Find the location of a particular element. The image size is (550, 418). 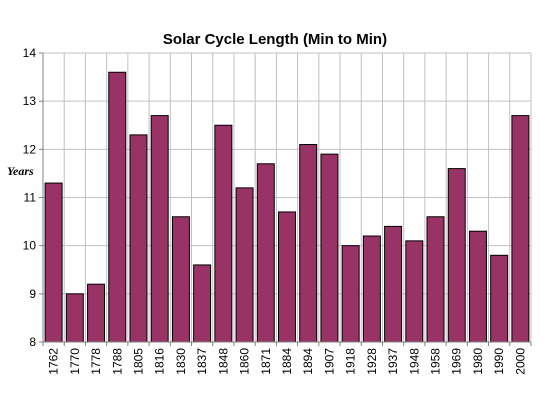

y-axis-label: Years is located at coordinates (20, 171).